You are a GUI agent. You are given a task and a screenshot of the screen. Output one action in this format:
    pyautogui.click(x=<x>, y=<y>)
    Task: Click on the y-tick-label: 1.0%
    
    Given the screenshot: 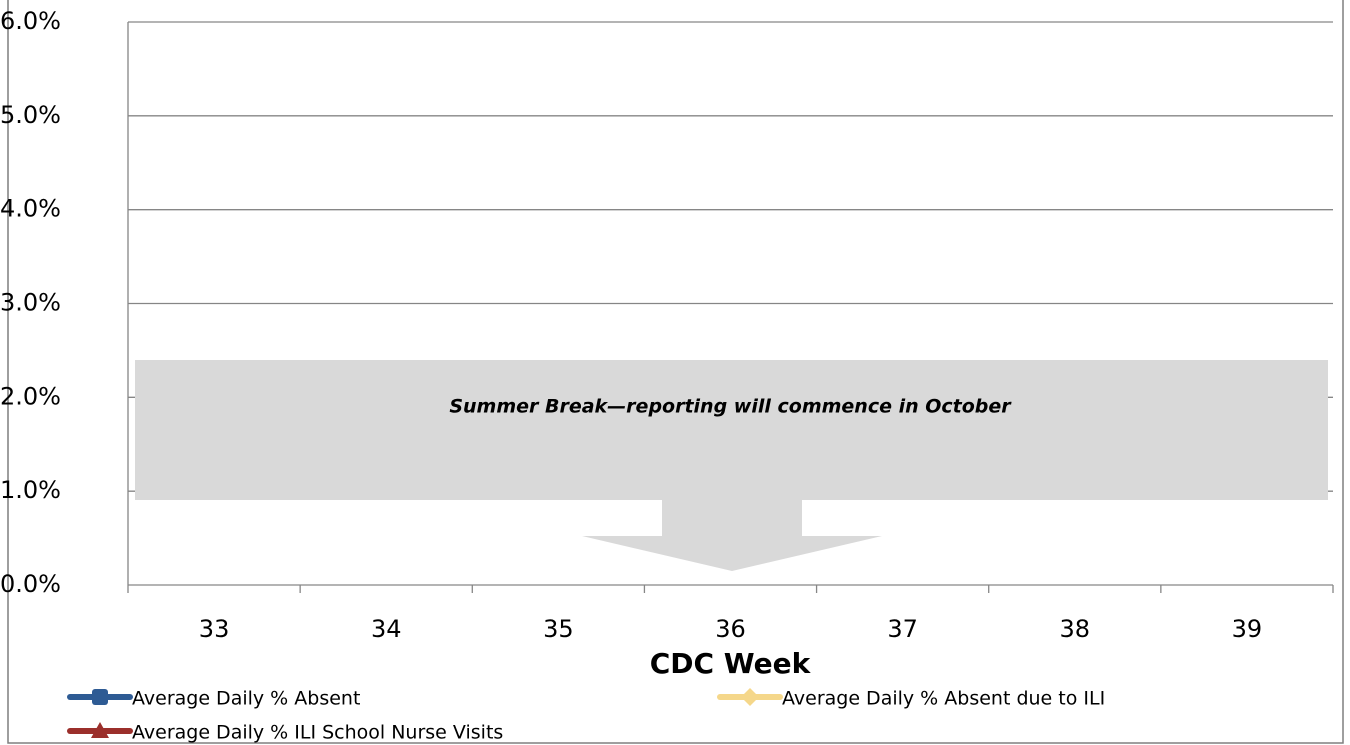 What is the action you would take?
    pyautogui.click(x=30, y=490)
    